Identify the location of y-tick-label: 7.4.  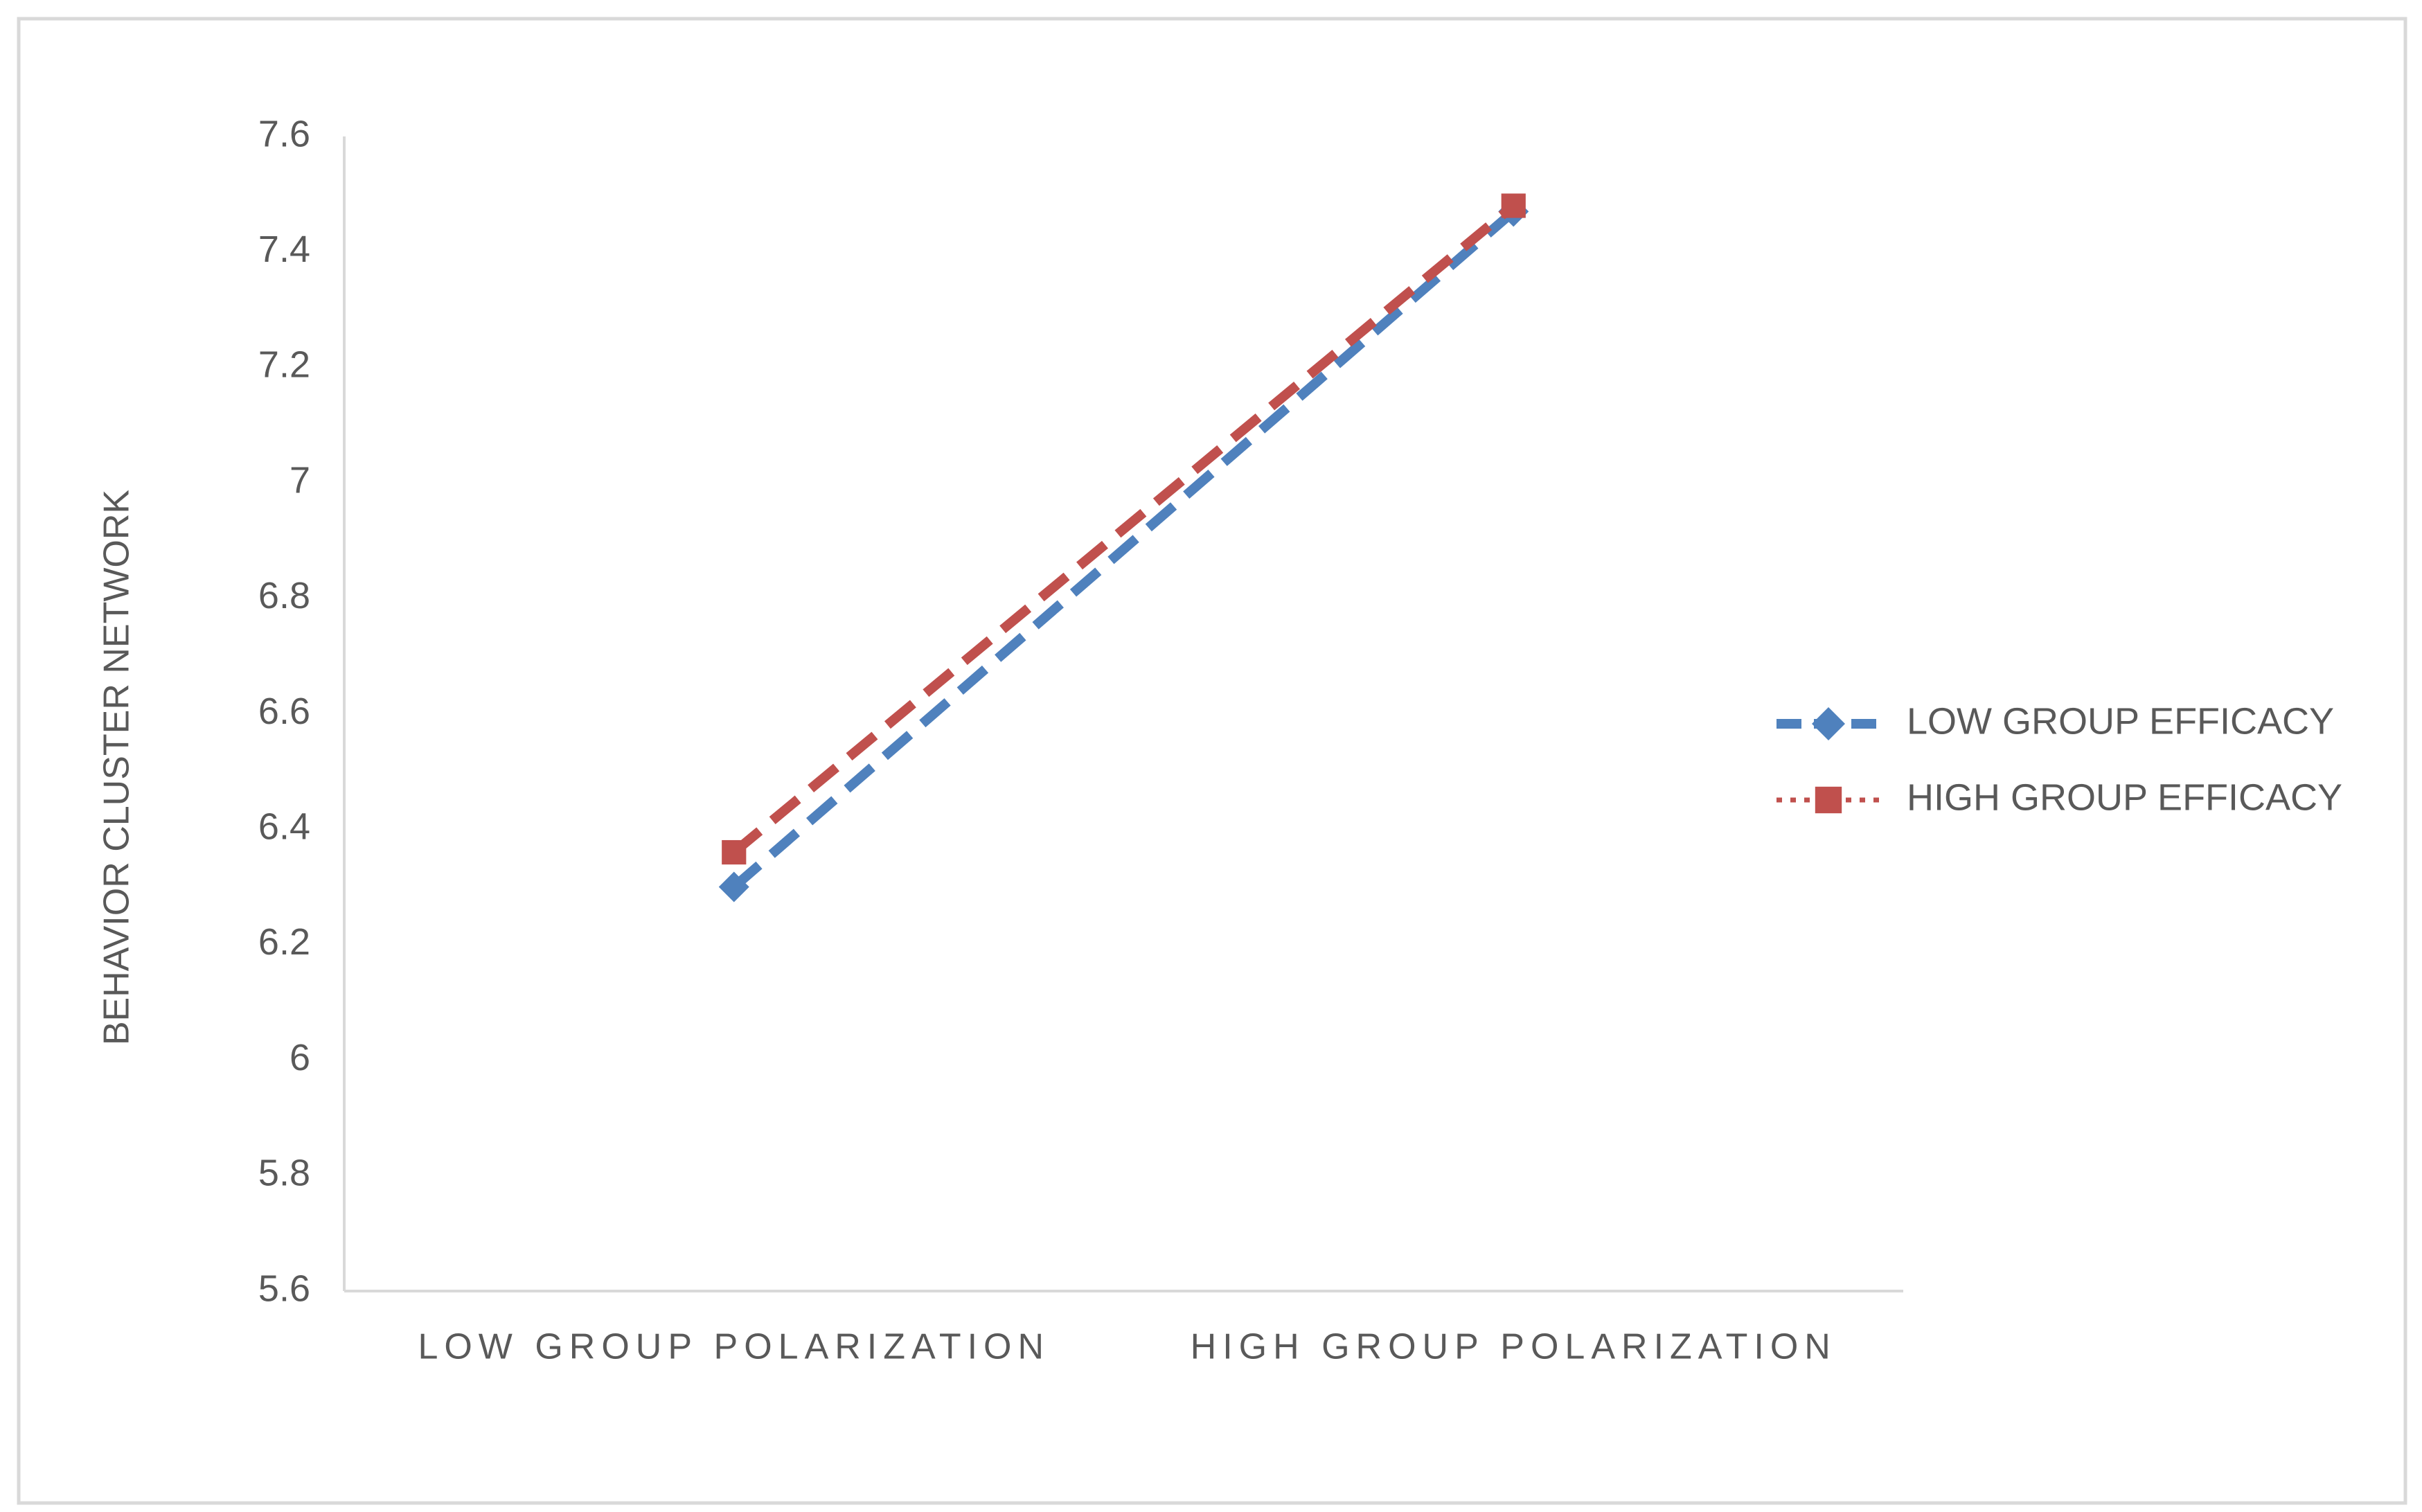
(284, 250).